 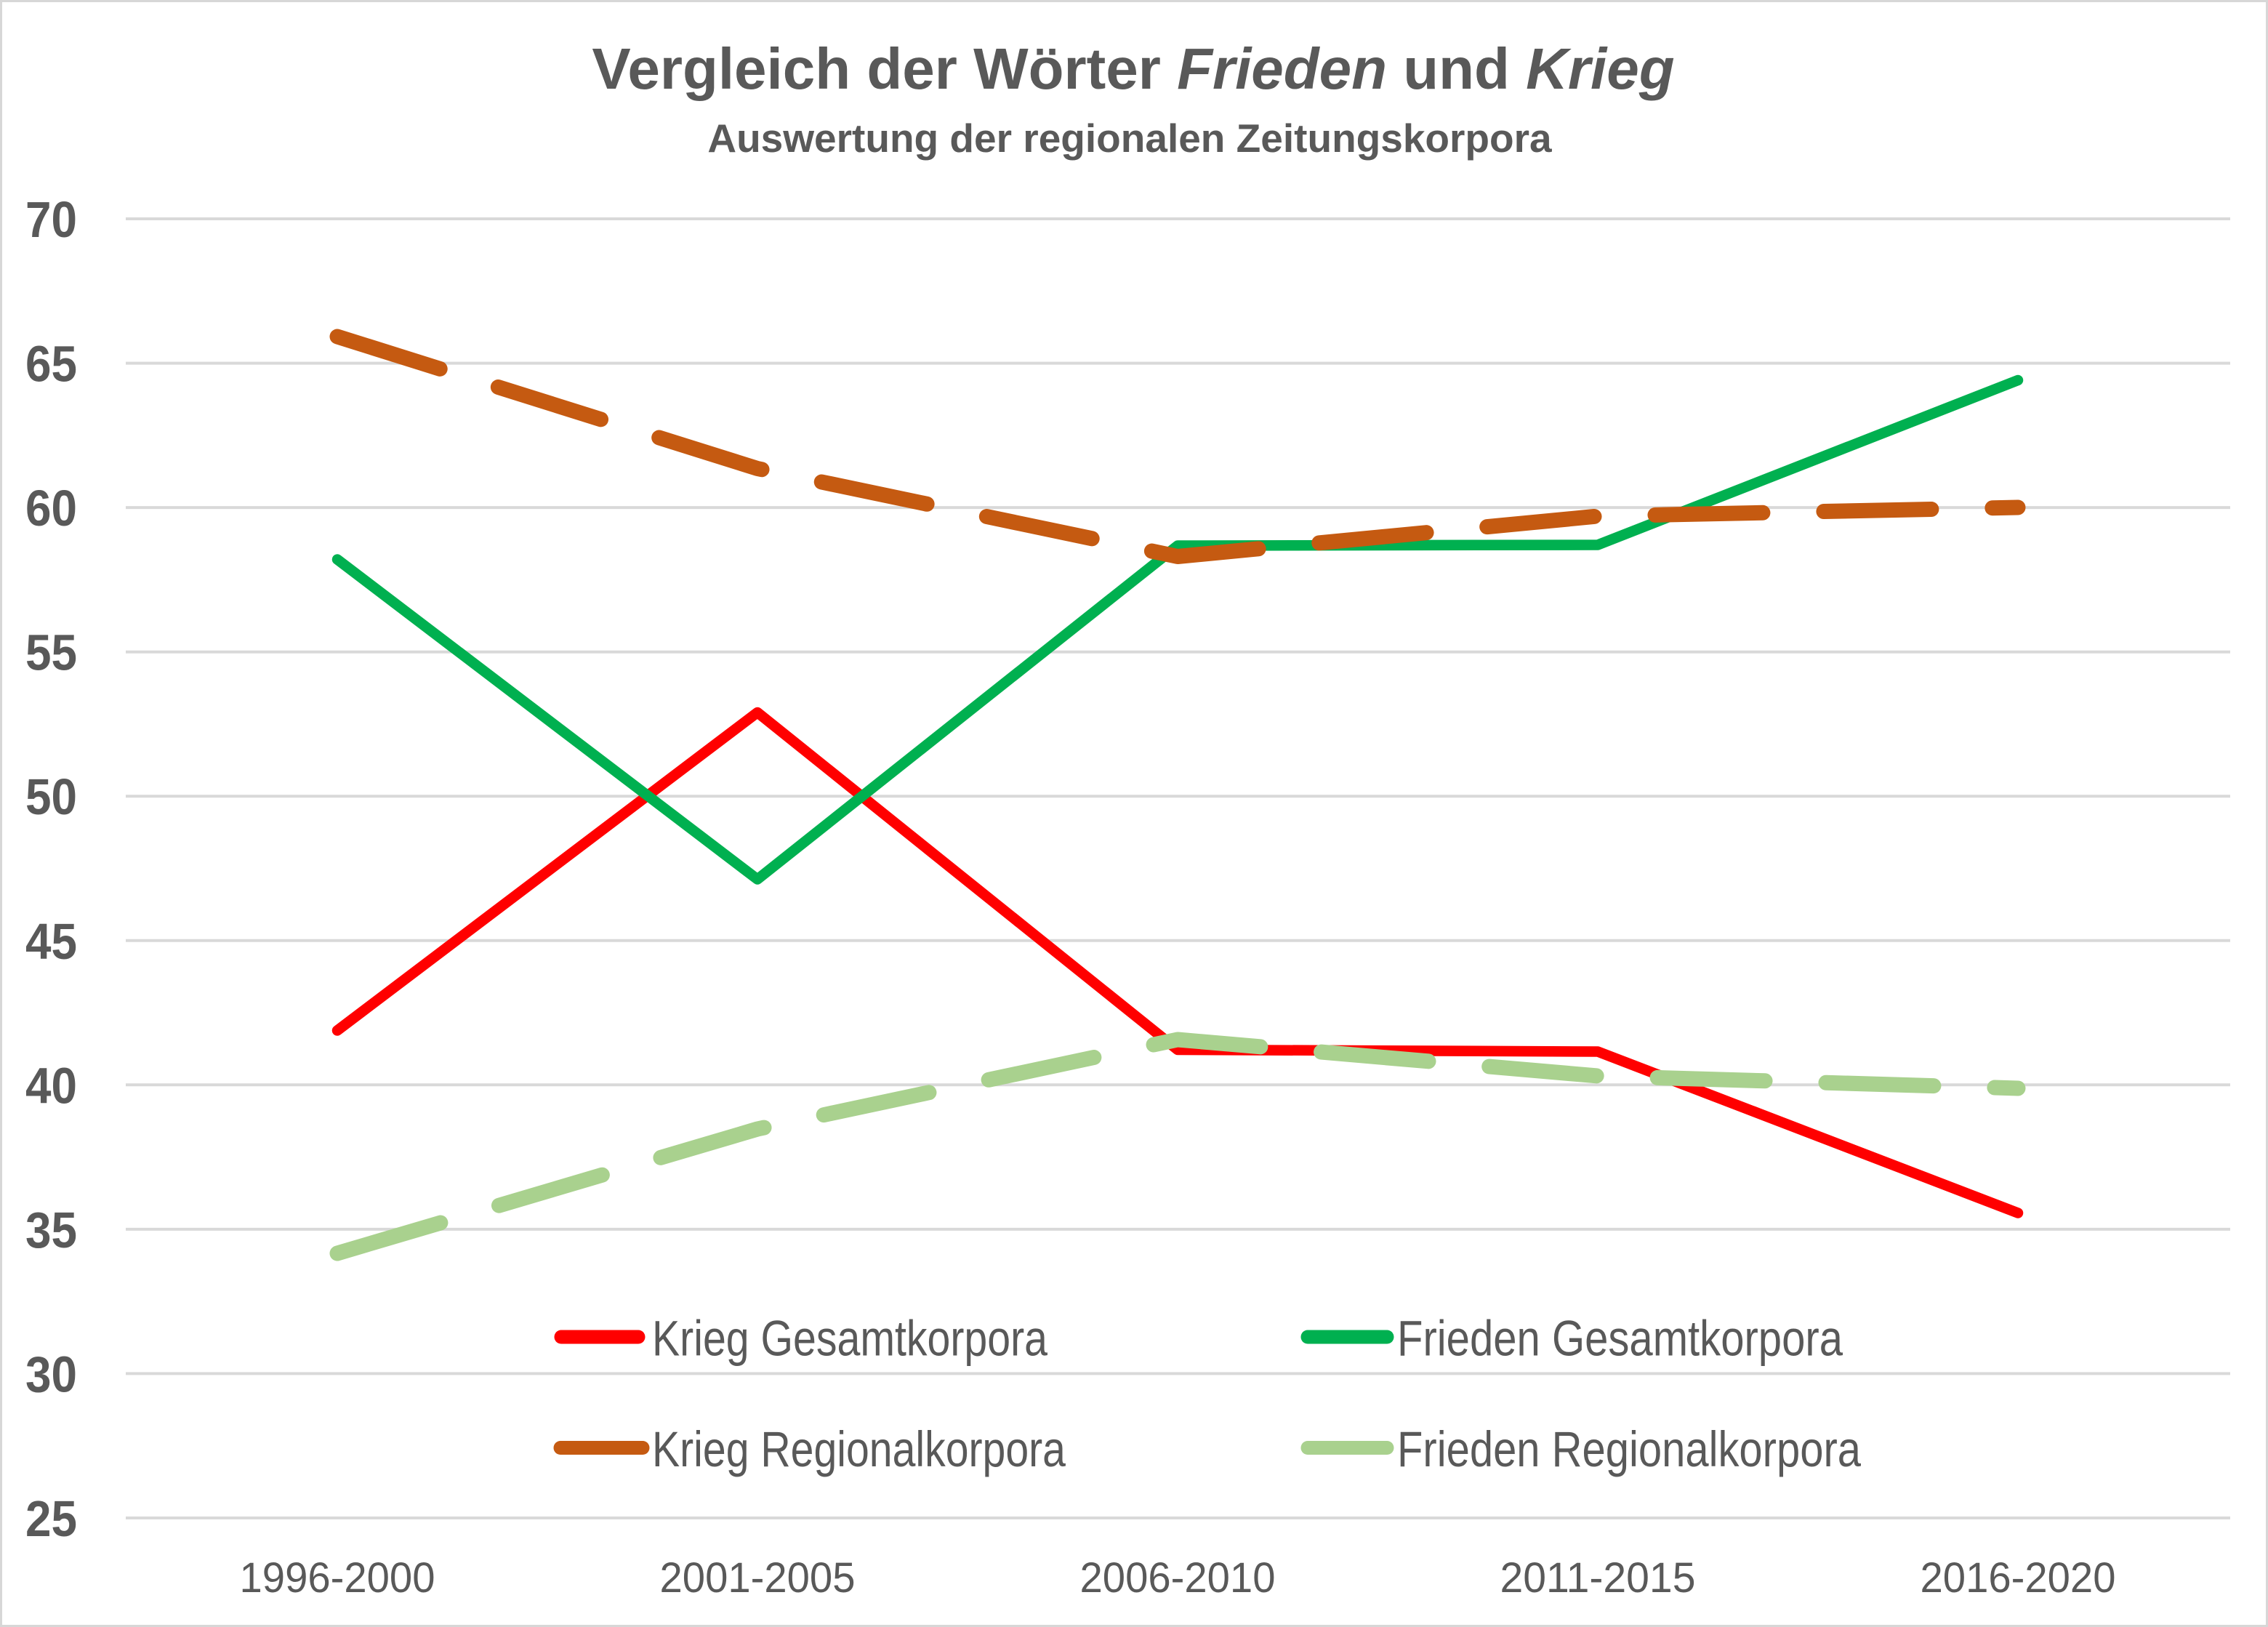 What do you see at coordinates (51, 1374) in the screenshot?
I see `svg-text: 30` at bounding box center [51, 1374].